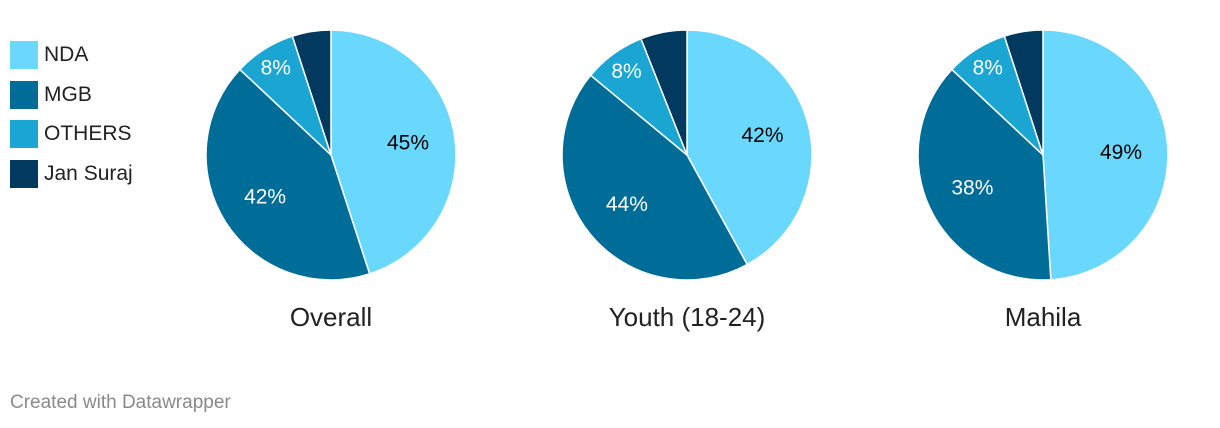  What do you see at coordinates (120, 402) in the screenshot?
I see `footer-credit: Created with Datawrapper` at bounding box center [120, 402].